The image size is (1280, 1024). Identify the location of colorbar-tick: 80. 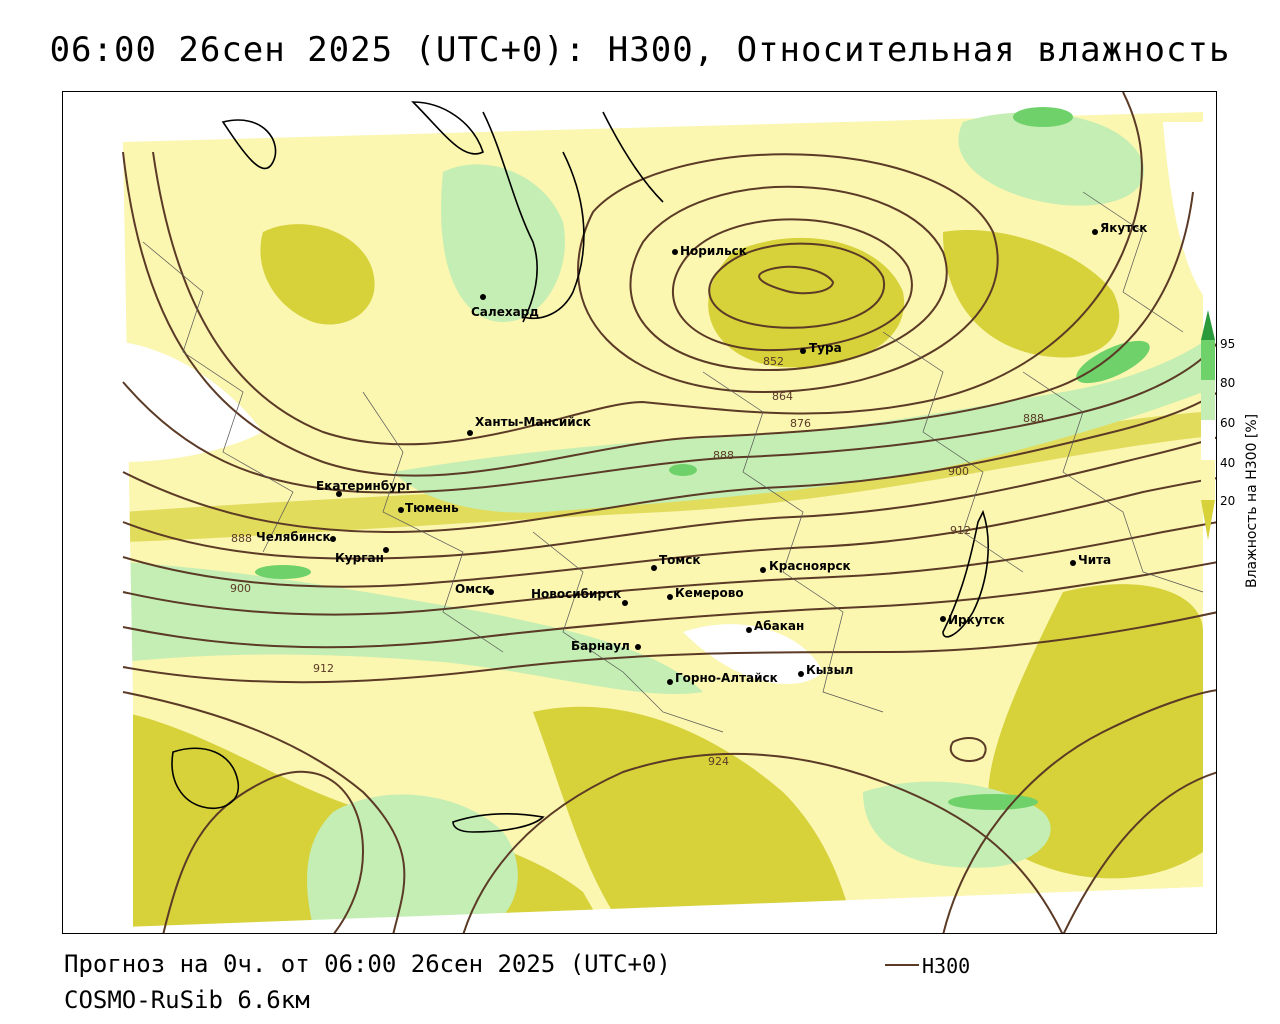
(1228, 383).